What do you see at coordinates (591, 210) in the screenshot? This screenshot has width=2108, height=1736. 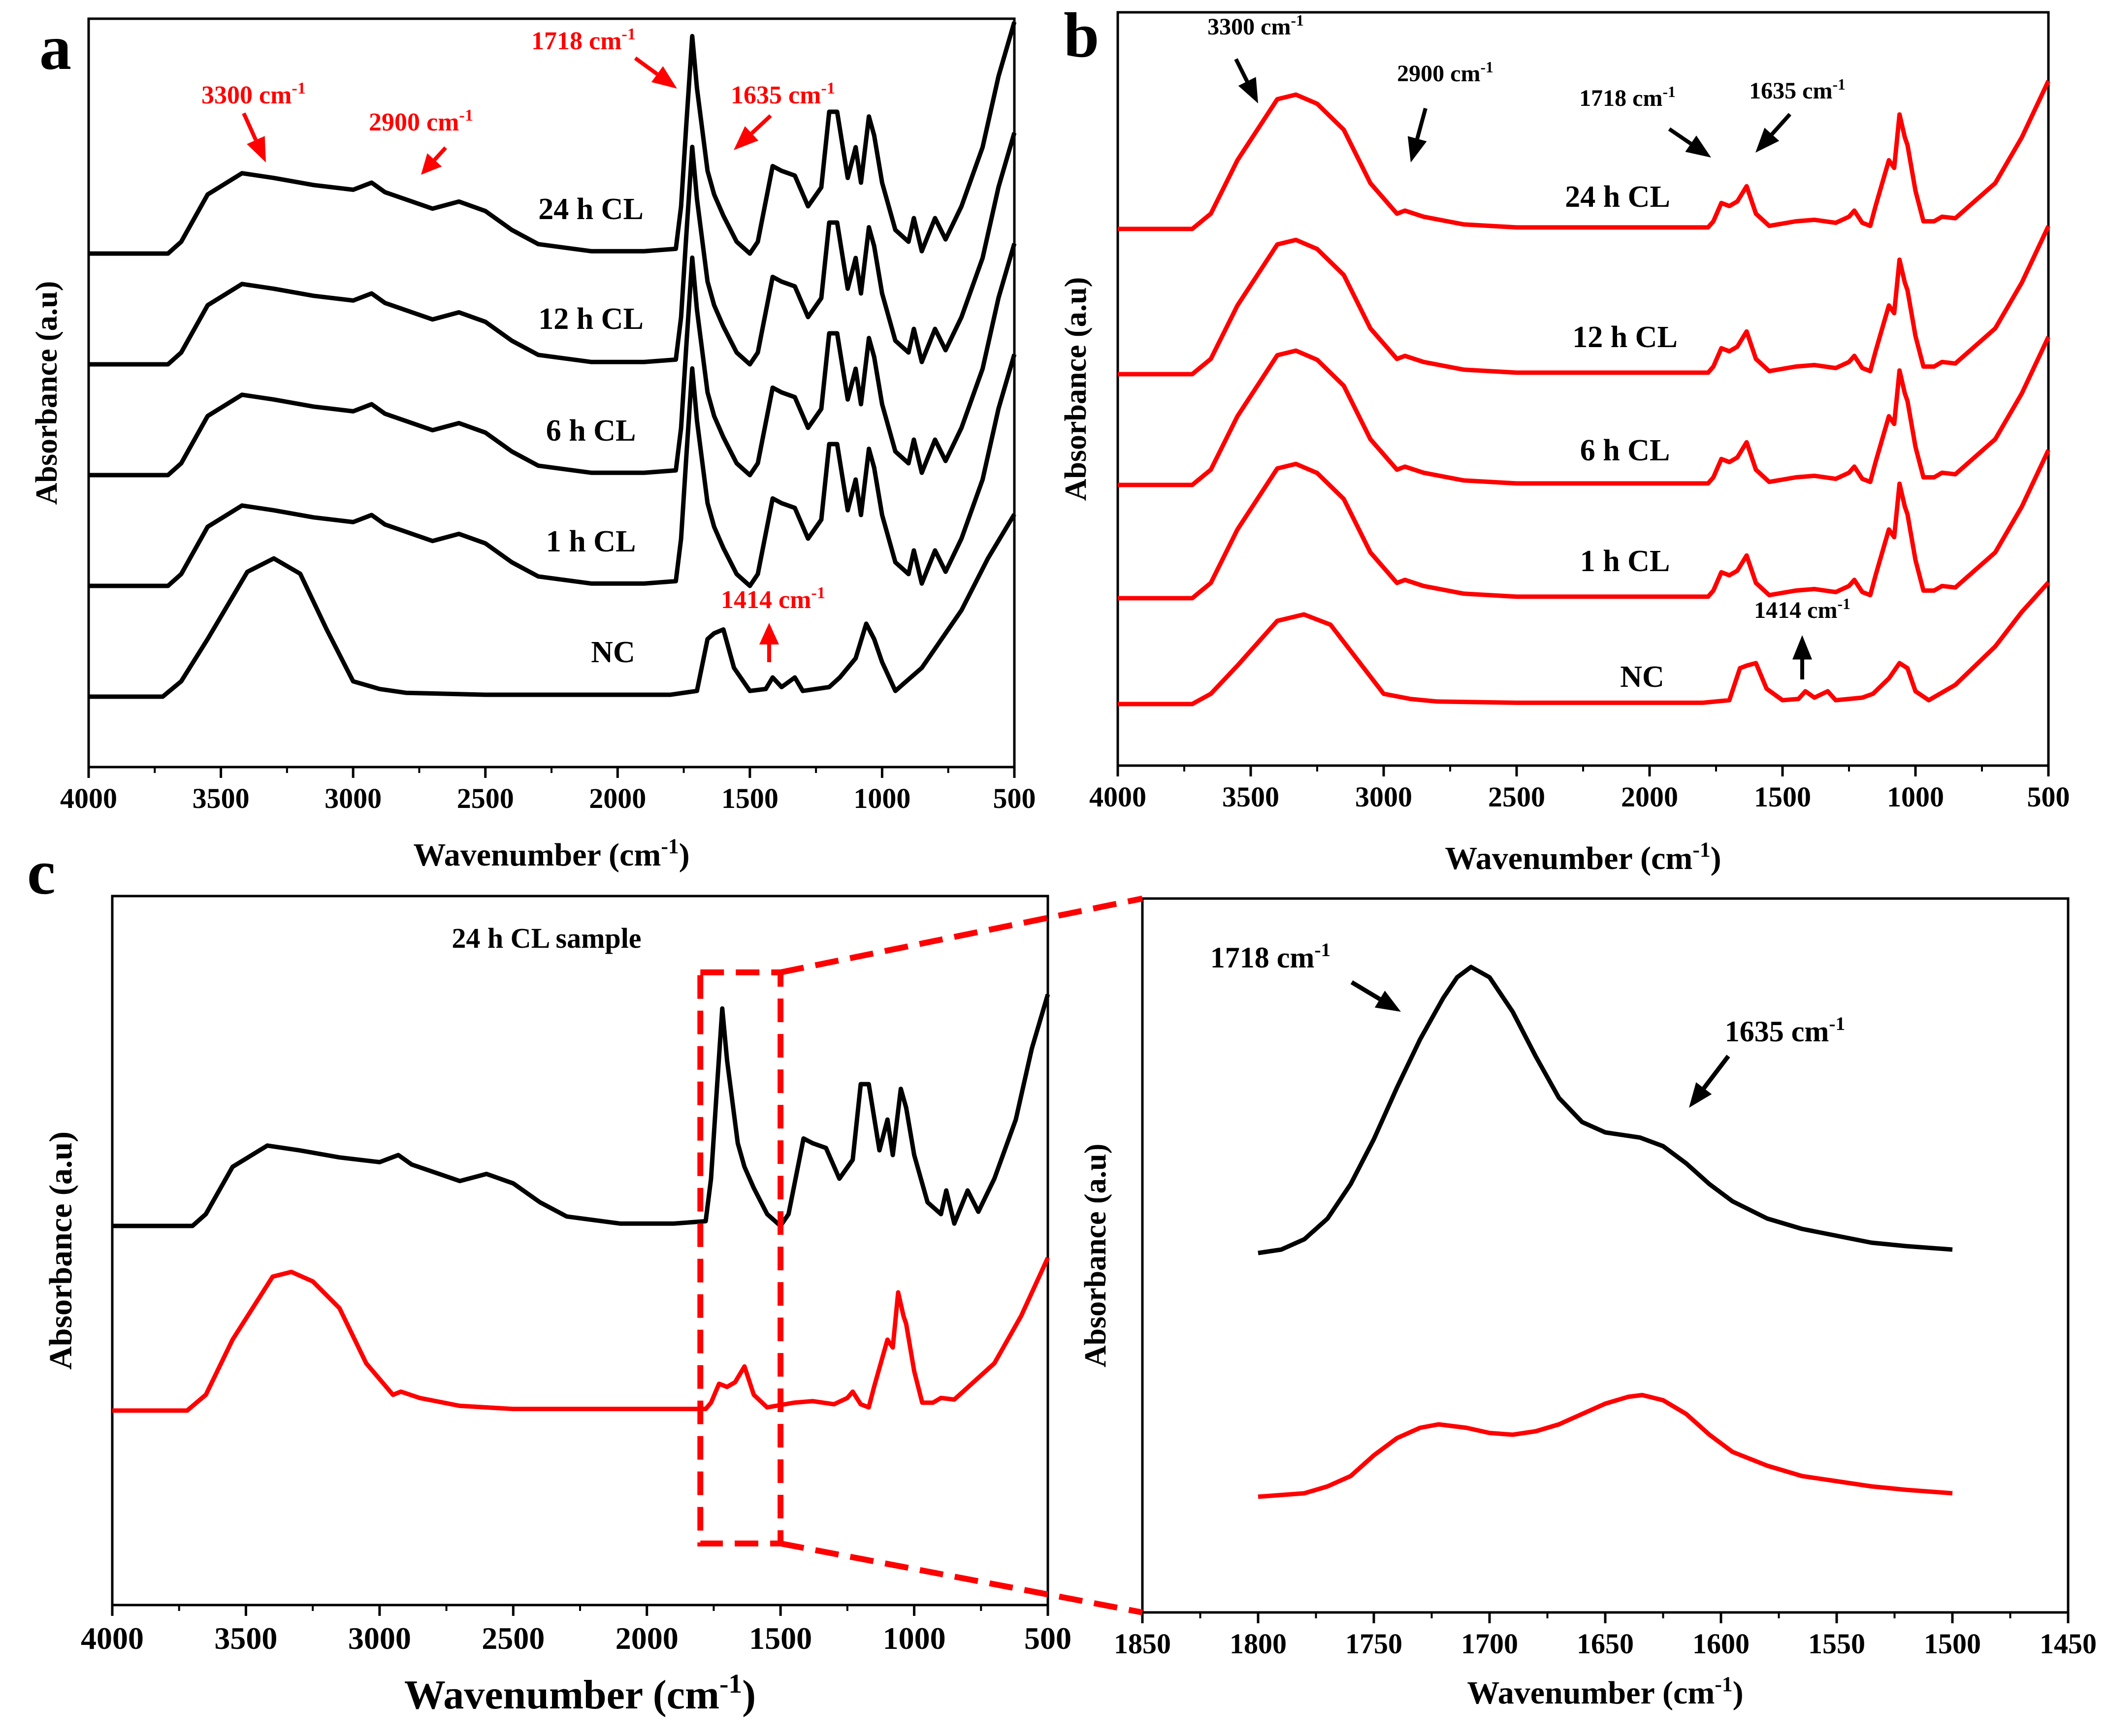 I see `panel-a-curve-label: 24 h CL` at bounding box center [591, 210].